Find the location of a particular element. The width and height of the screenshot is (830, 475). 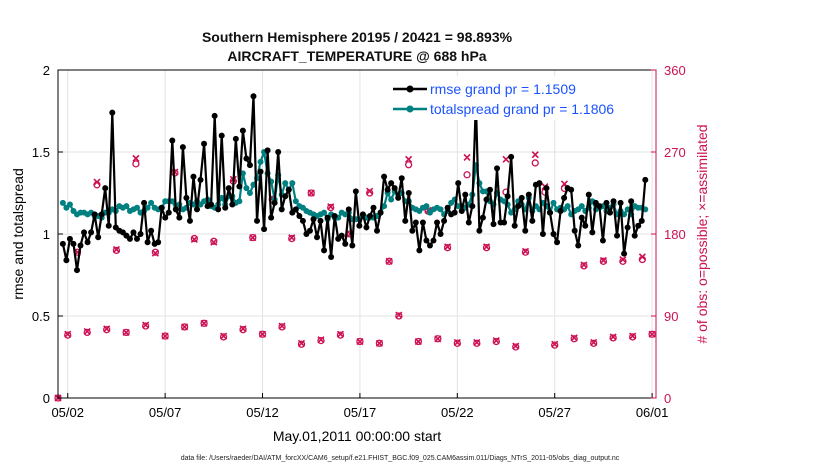

y-axis-right-label: # of obs: o=possible; ×=assimilated is located at coordinates (702, 233).